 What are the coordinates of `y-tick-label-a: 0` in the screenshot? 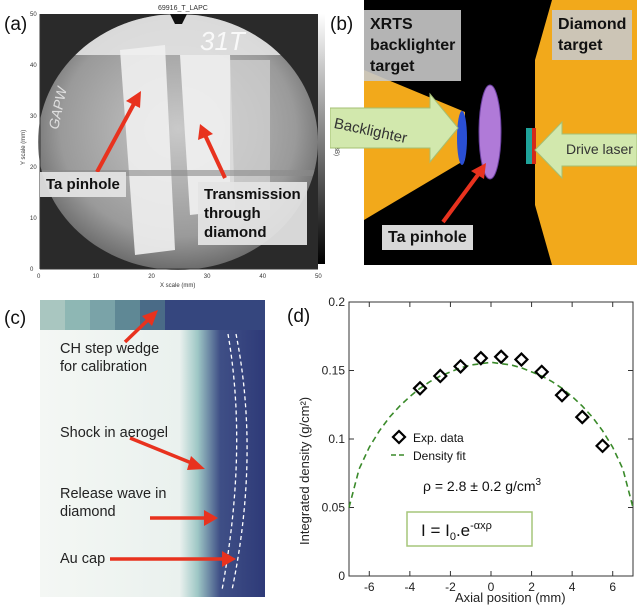 It's located at (32, 270).